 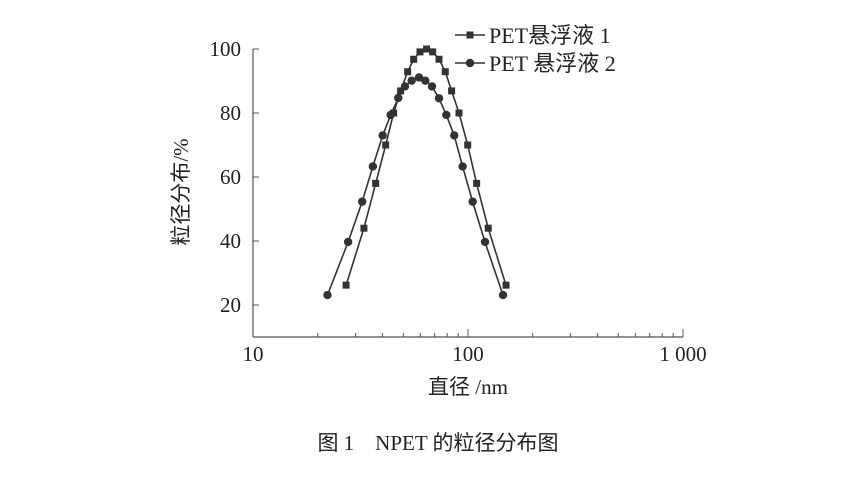 I want to click on legend-label-1: PET悬浮液 1, so click(x=550, y=35).